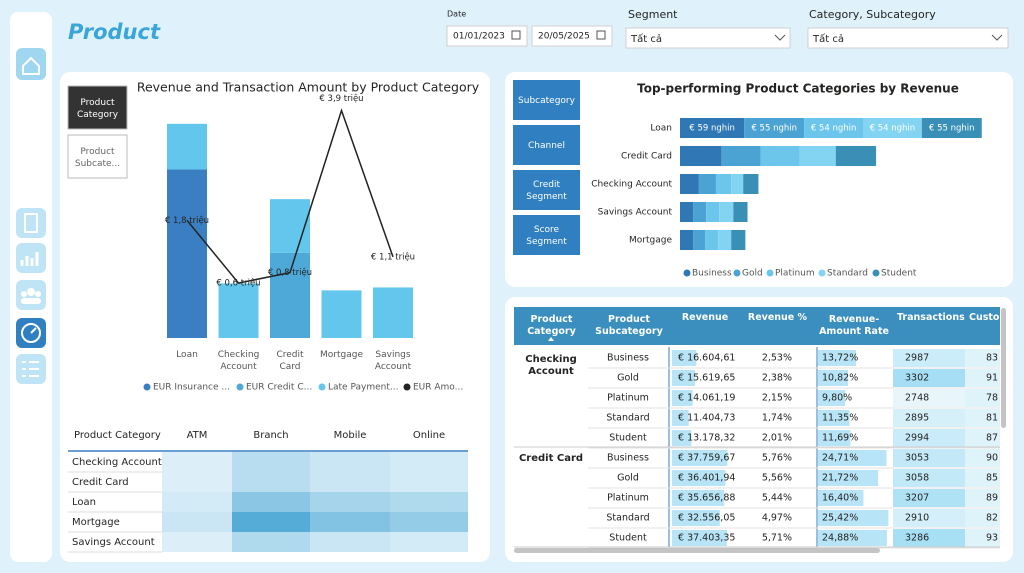  What do you see at coordinates (661, 129) in the screenshot?
I see `y-tick-label: Loan` at bounding box center [661, 129].